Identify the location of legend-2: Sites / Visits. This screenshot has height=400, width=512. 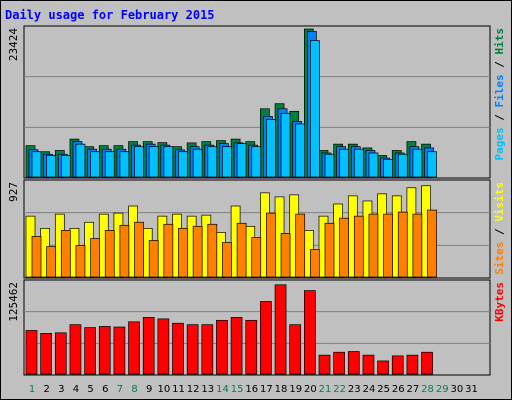
(499, 228).